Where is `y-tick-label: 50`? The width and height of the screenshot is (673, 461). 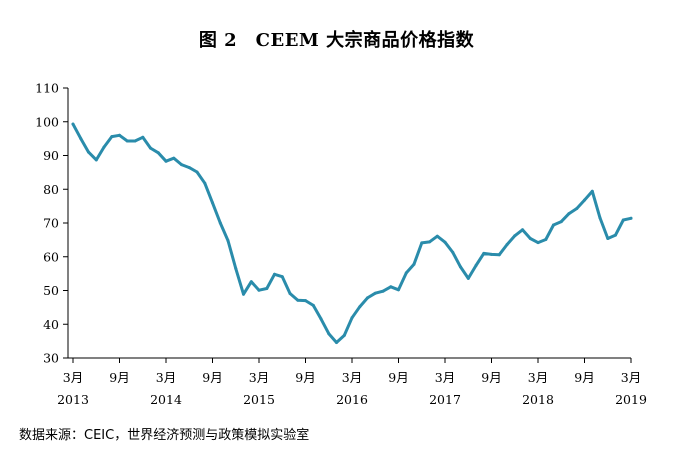
y-tick-label: 50 is located at coordinates (51, 290).